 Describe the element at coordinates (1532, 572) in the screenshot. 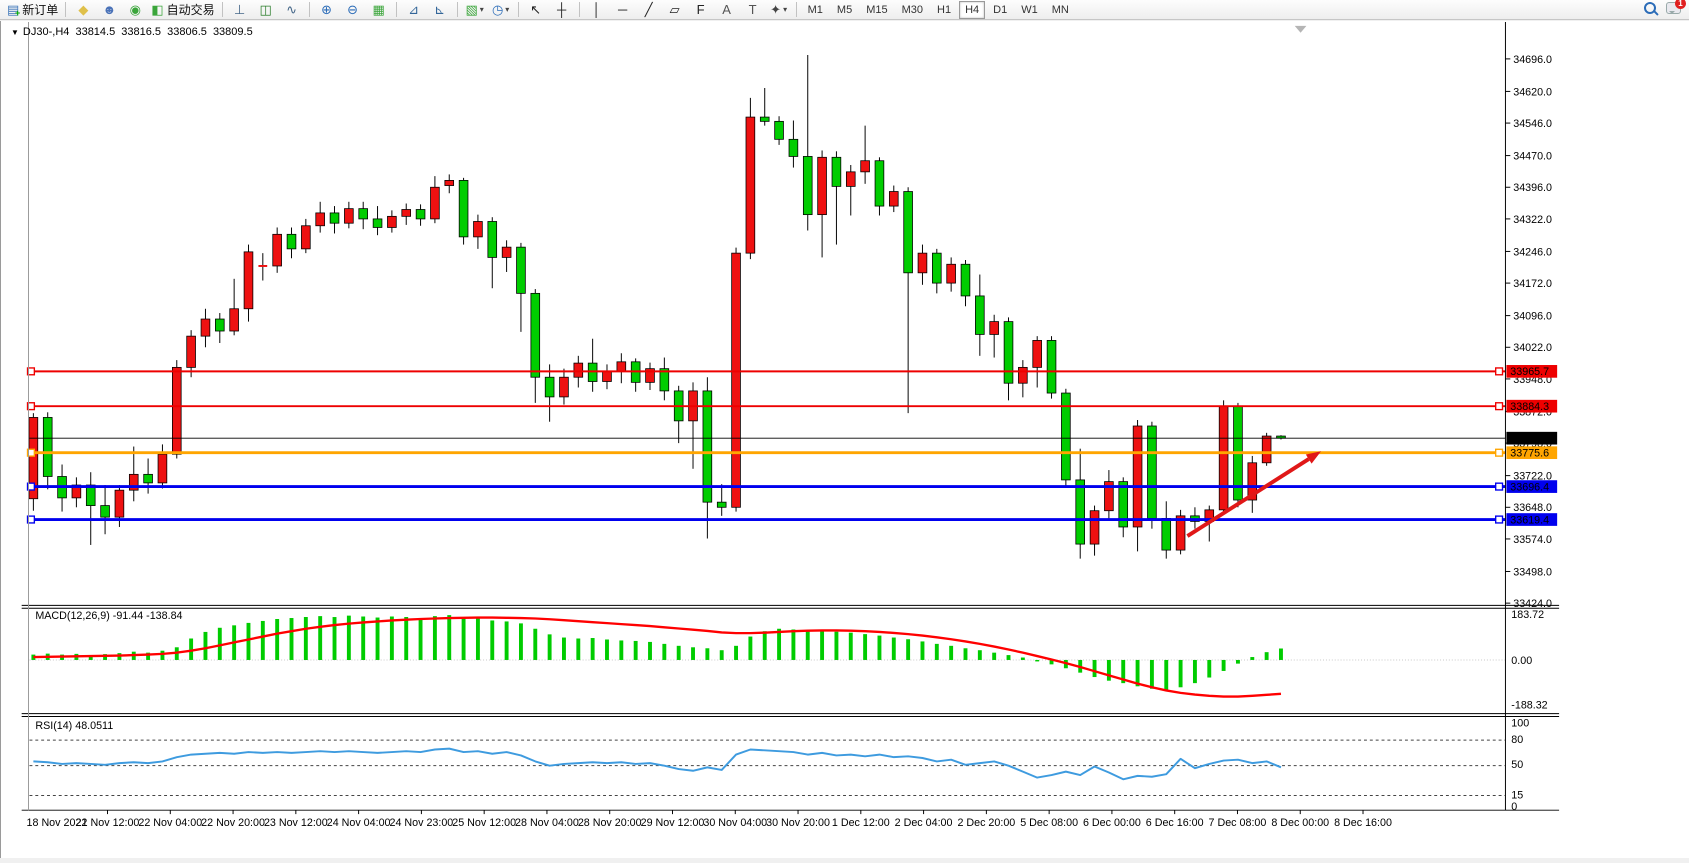

I see `svg-text: 33498.0` at that location.